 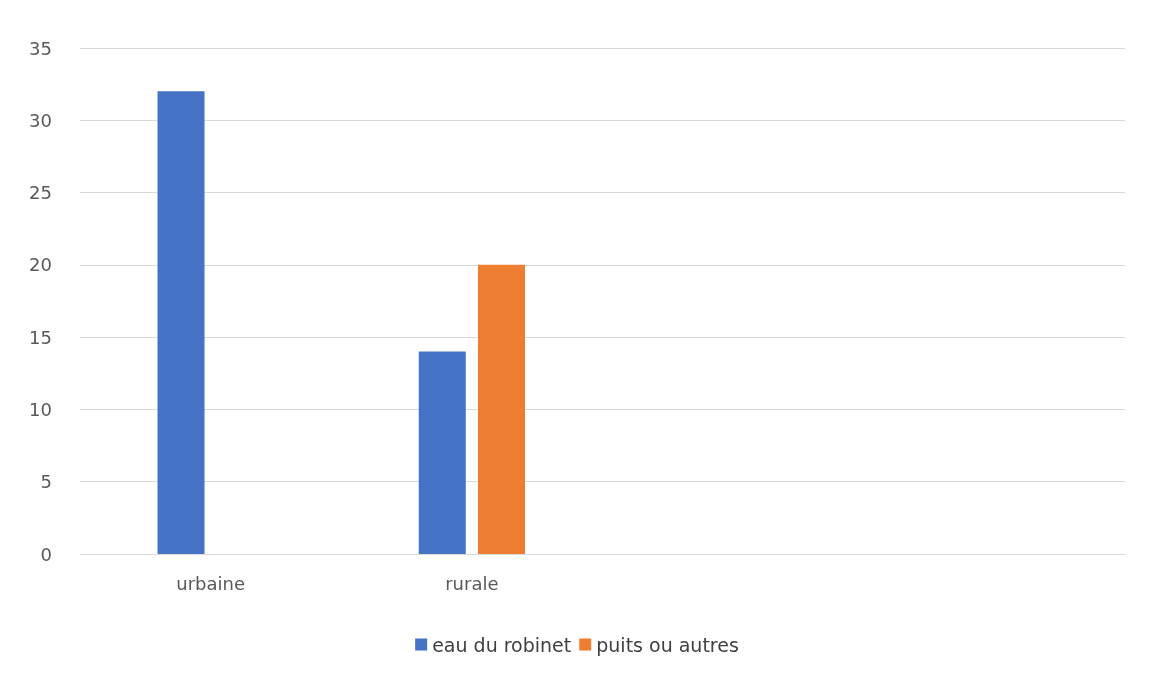 What do you see at coordinates (40, 120) in the screenshot?
I see `y-tick-label: 30` at bounding box center [40, 120].